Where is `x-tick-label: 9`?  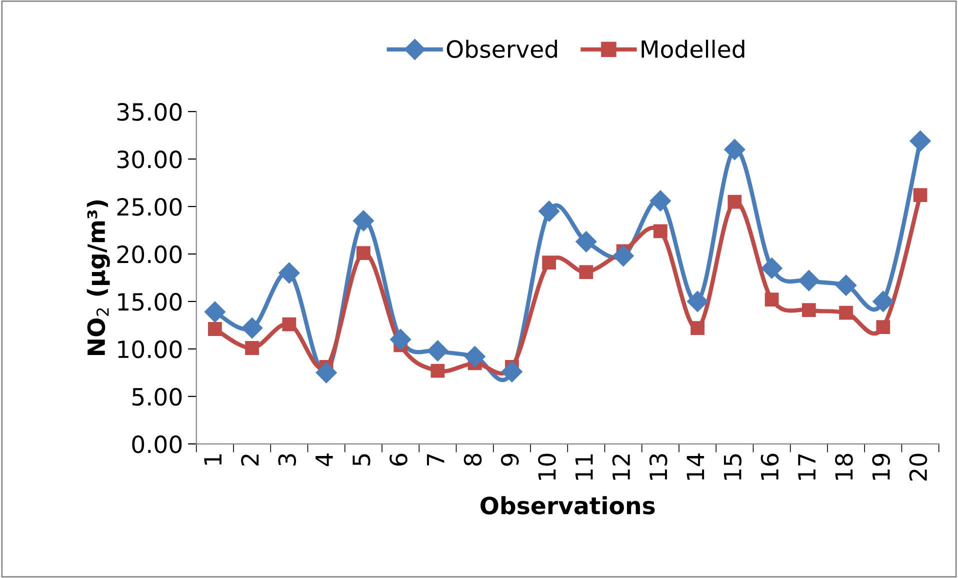 x-tick-label: 9 is located at coordinates (509, 460).